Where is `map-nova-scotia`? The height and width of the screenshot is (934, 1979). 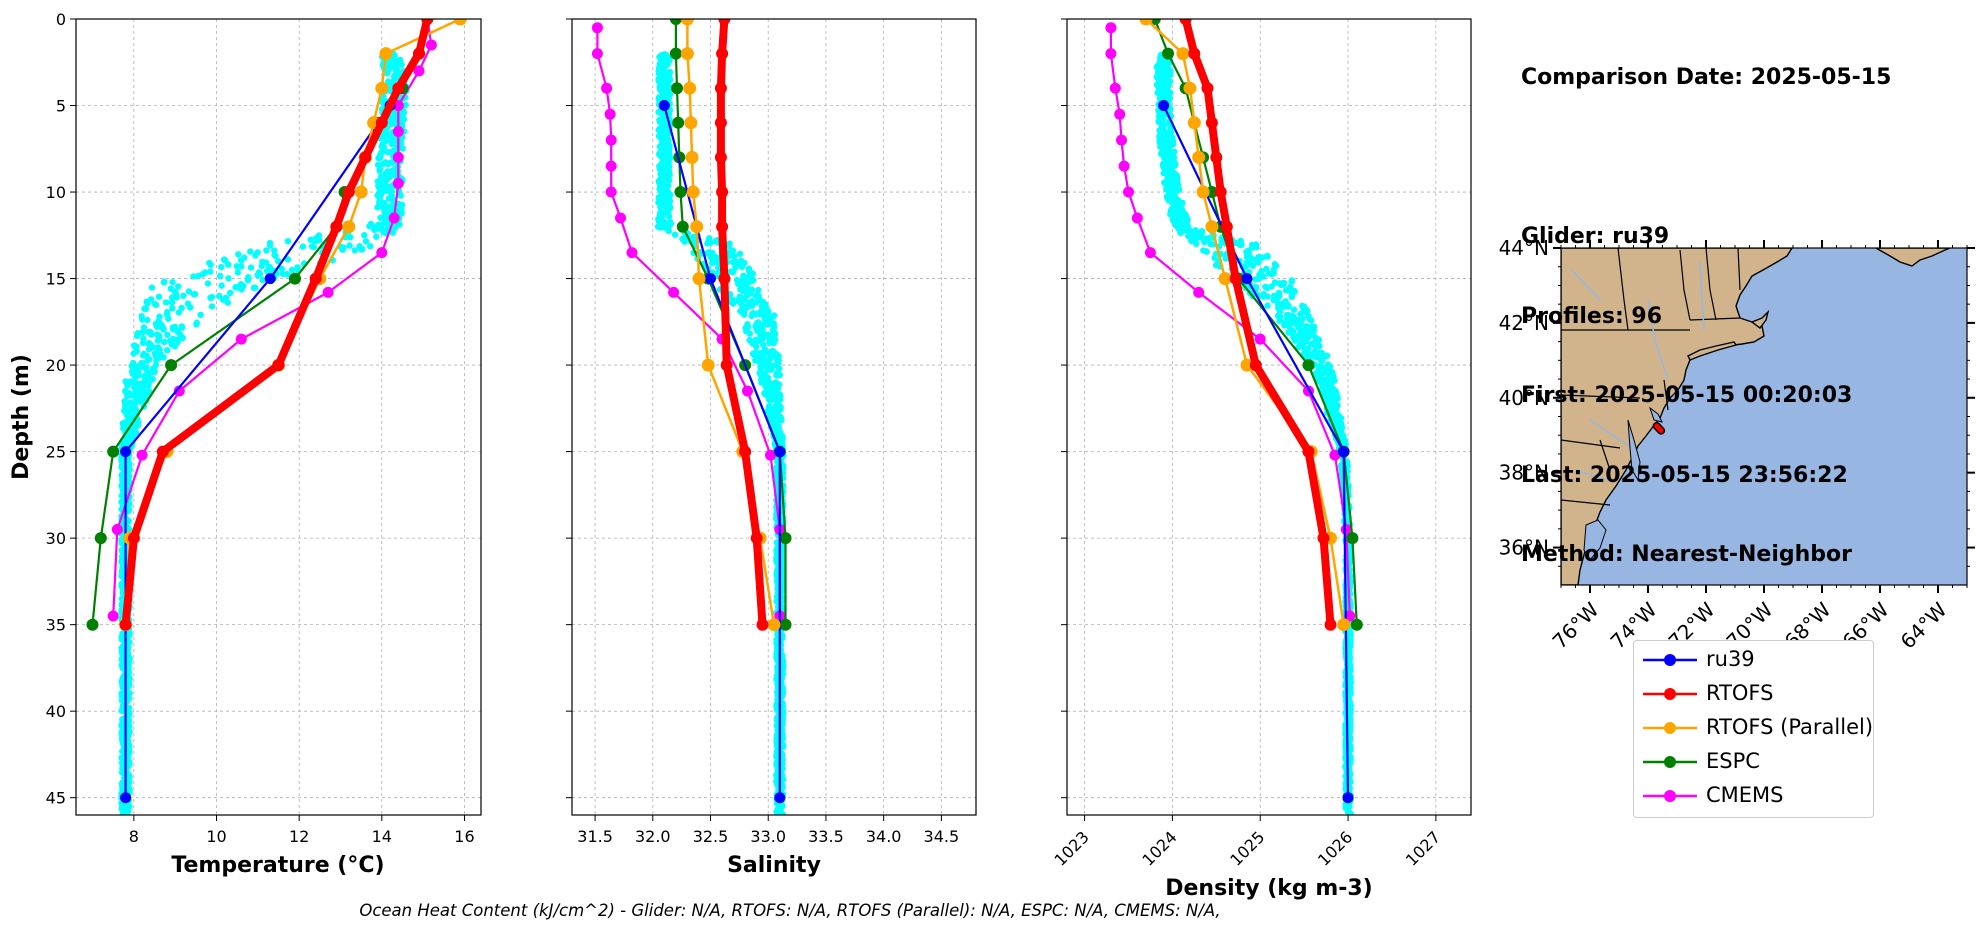 map-nova-scotia is located at coordinates (1912, 257).